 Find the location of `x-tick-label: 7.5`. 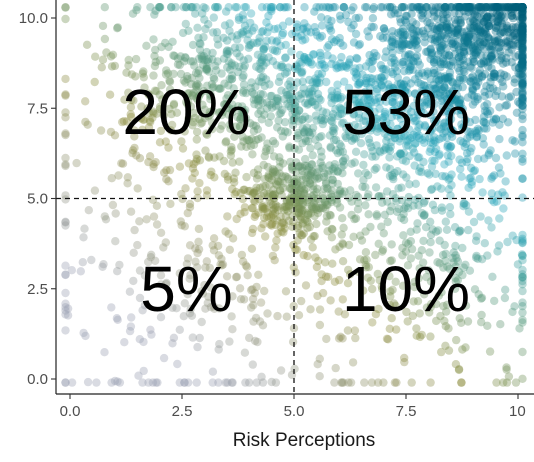

x-tick-label: 7.5 is located at coordinates (406, 411).